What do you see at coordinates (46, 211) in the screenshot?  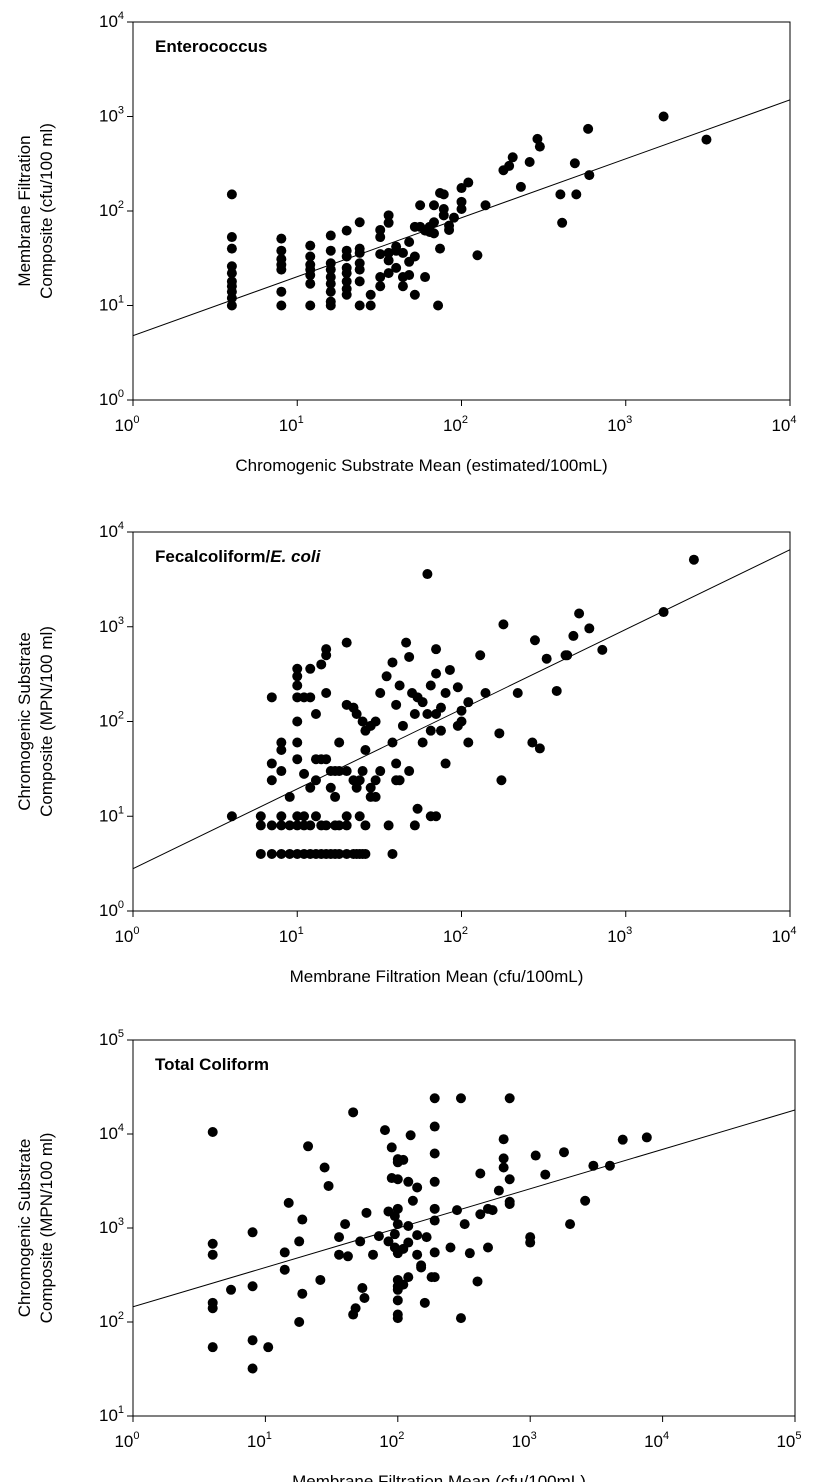 I see `y-axis-label-line-2: Composite (cfu/100 ml)` at bounding box center [46, 211].